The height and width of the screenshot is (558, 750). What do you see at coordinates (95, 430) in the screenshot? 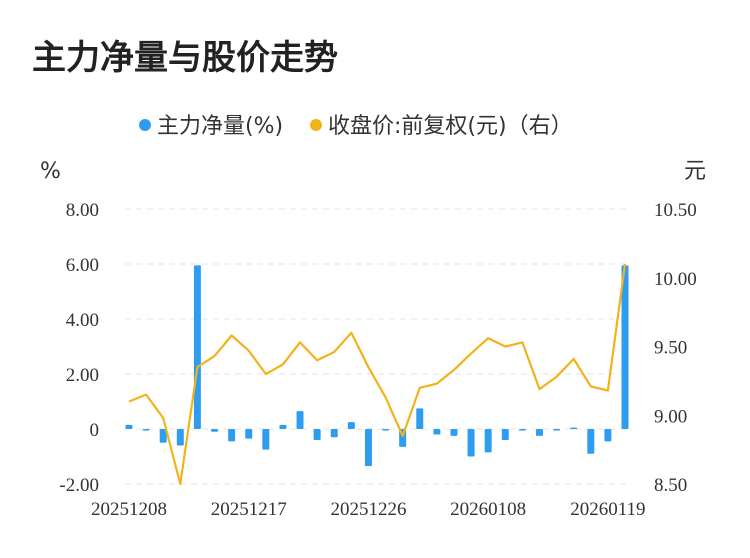
I see `left-tick-label: 0` at bounding box center [95, 430].